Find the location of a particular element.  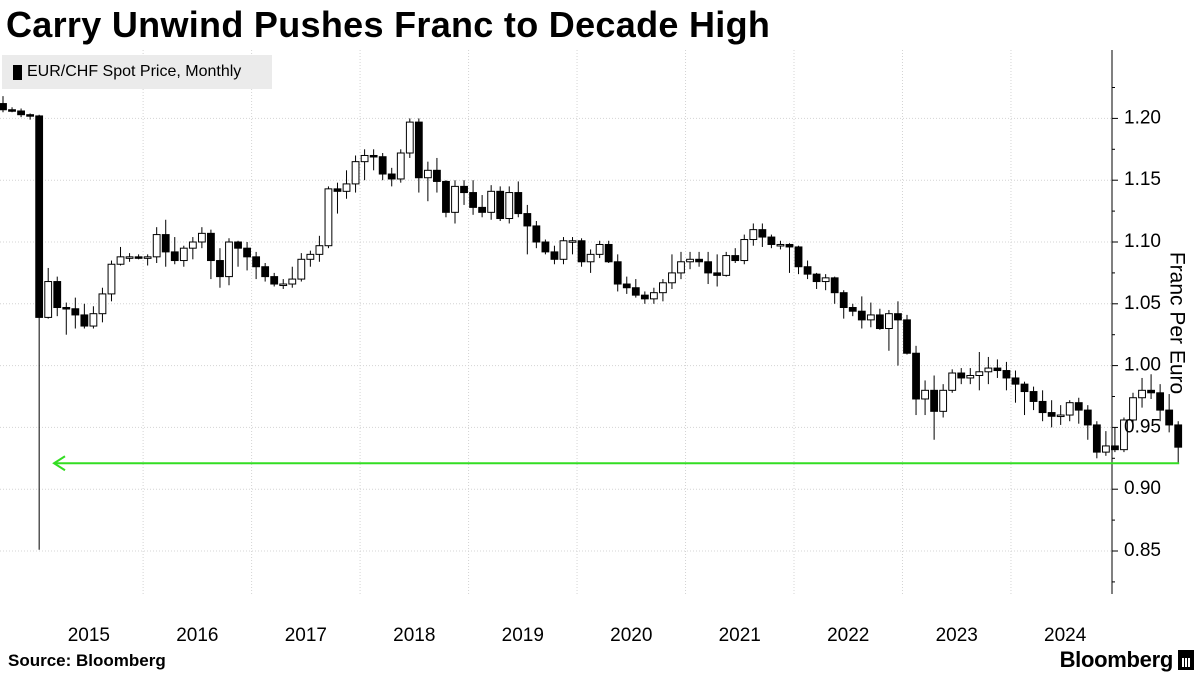

y-axis-title: Franc Per Euro is located at coordinates (1176, 323).